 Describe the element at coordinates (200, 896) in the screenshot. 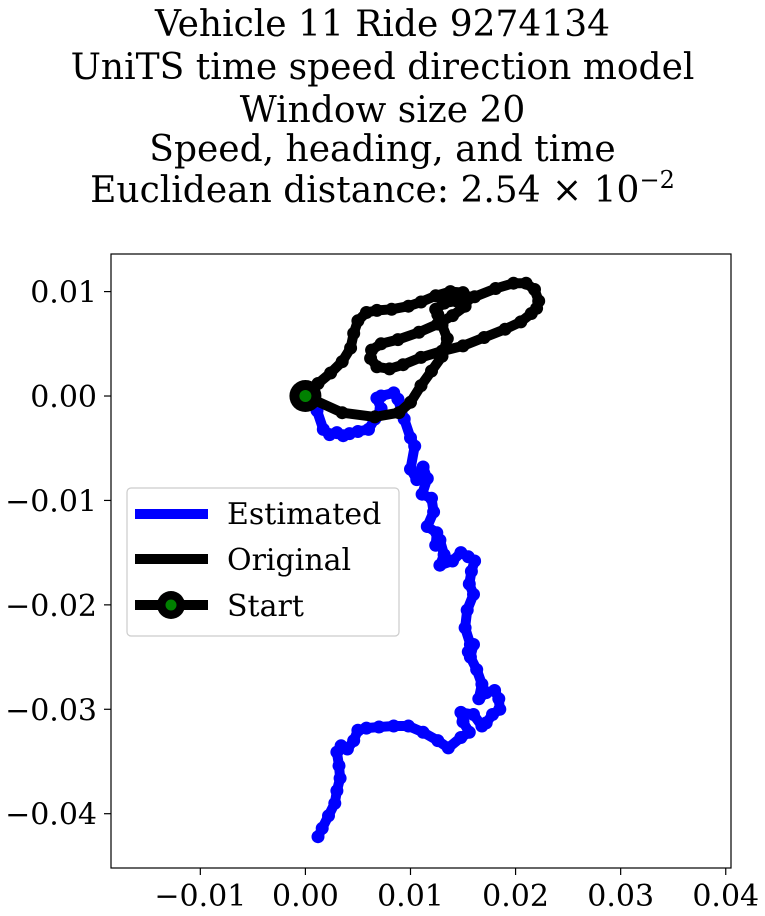

I see `x-tick-label: −0.01` at that location.